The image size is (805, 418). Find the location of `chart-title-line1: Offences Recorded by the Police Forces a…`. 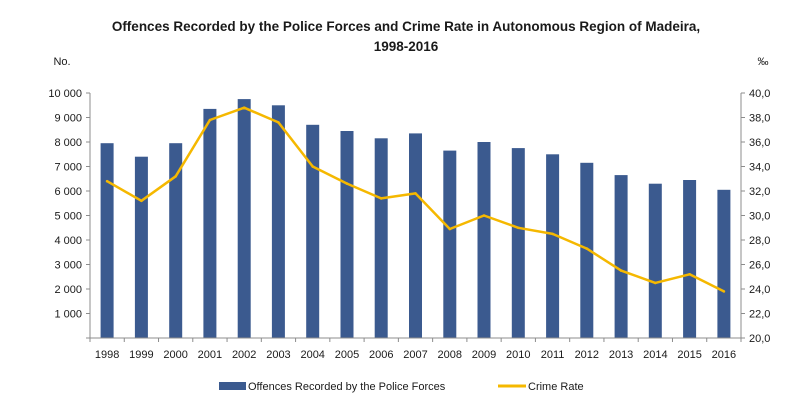

chart-title-line1: Offences Recorded by the Police Forces a… is located at coordinates (406, 26).